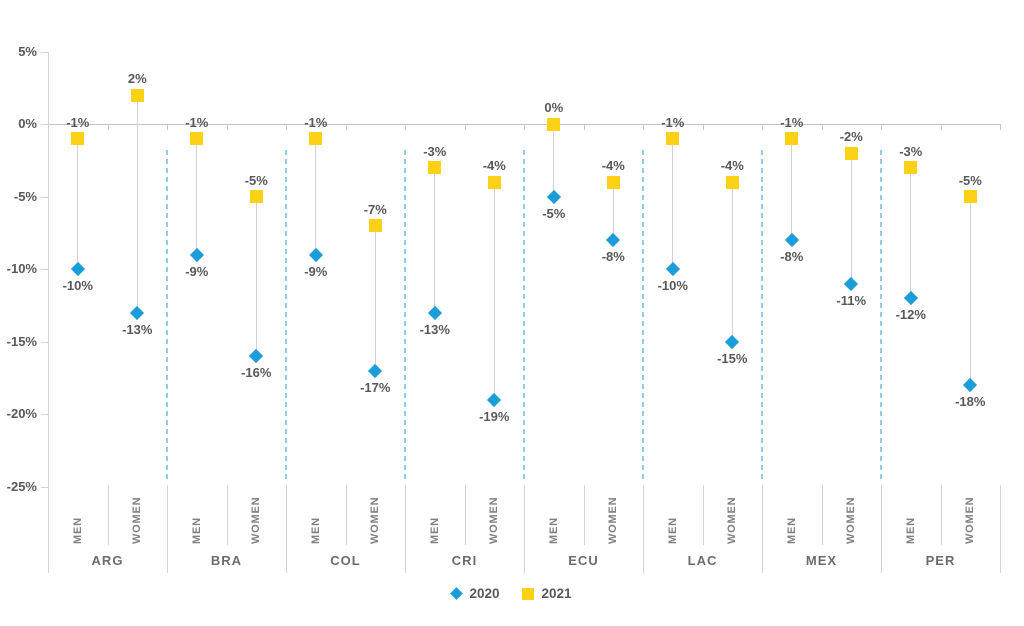 This screenshot has width=1024, height=626. What do you see at coordinates (107, 560) in the screenshot?
I see `category-label: ARG` at bounding box center [107, 560].